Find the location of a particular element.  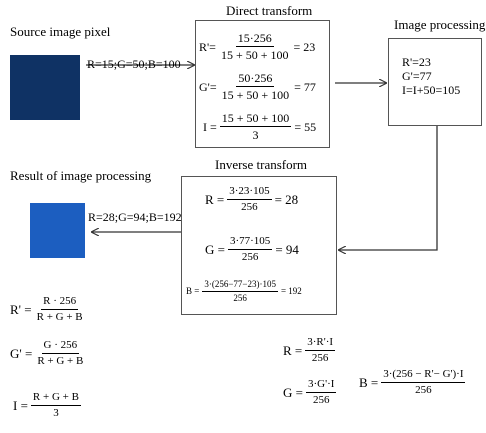

inverse-r-equation: R = 3·23·105 256 = 28 is located at coordinates (251, 199).